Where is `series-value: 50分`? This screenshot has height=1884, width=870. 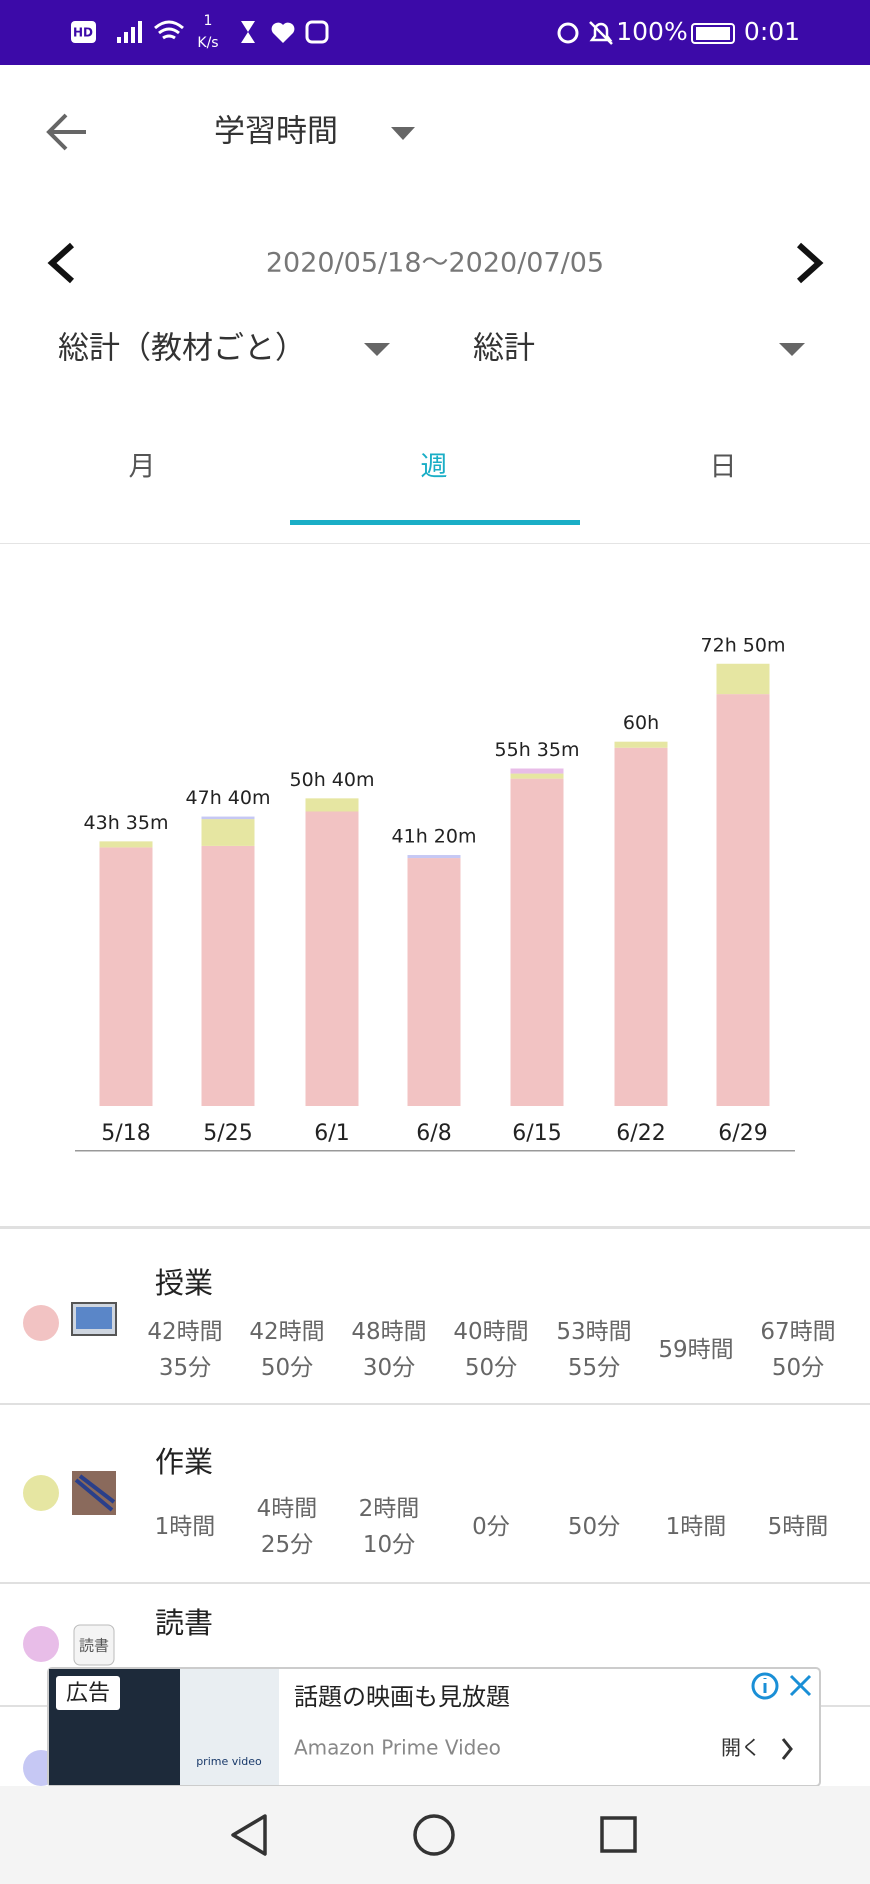 series-value: 50分 is located at coordinates (594, 1527).